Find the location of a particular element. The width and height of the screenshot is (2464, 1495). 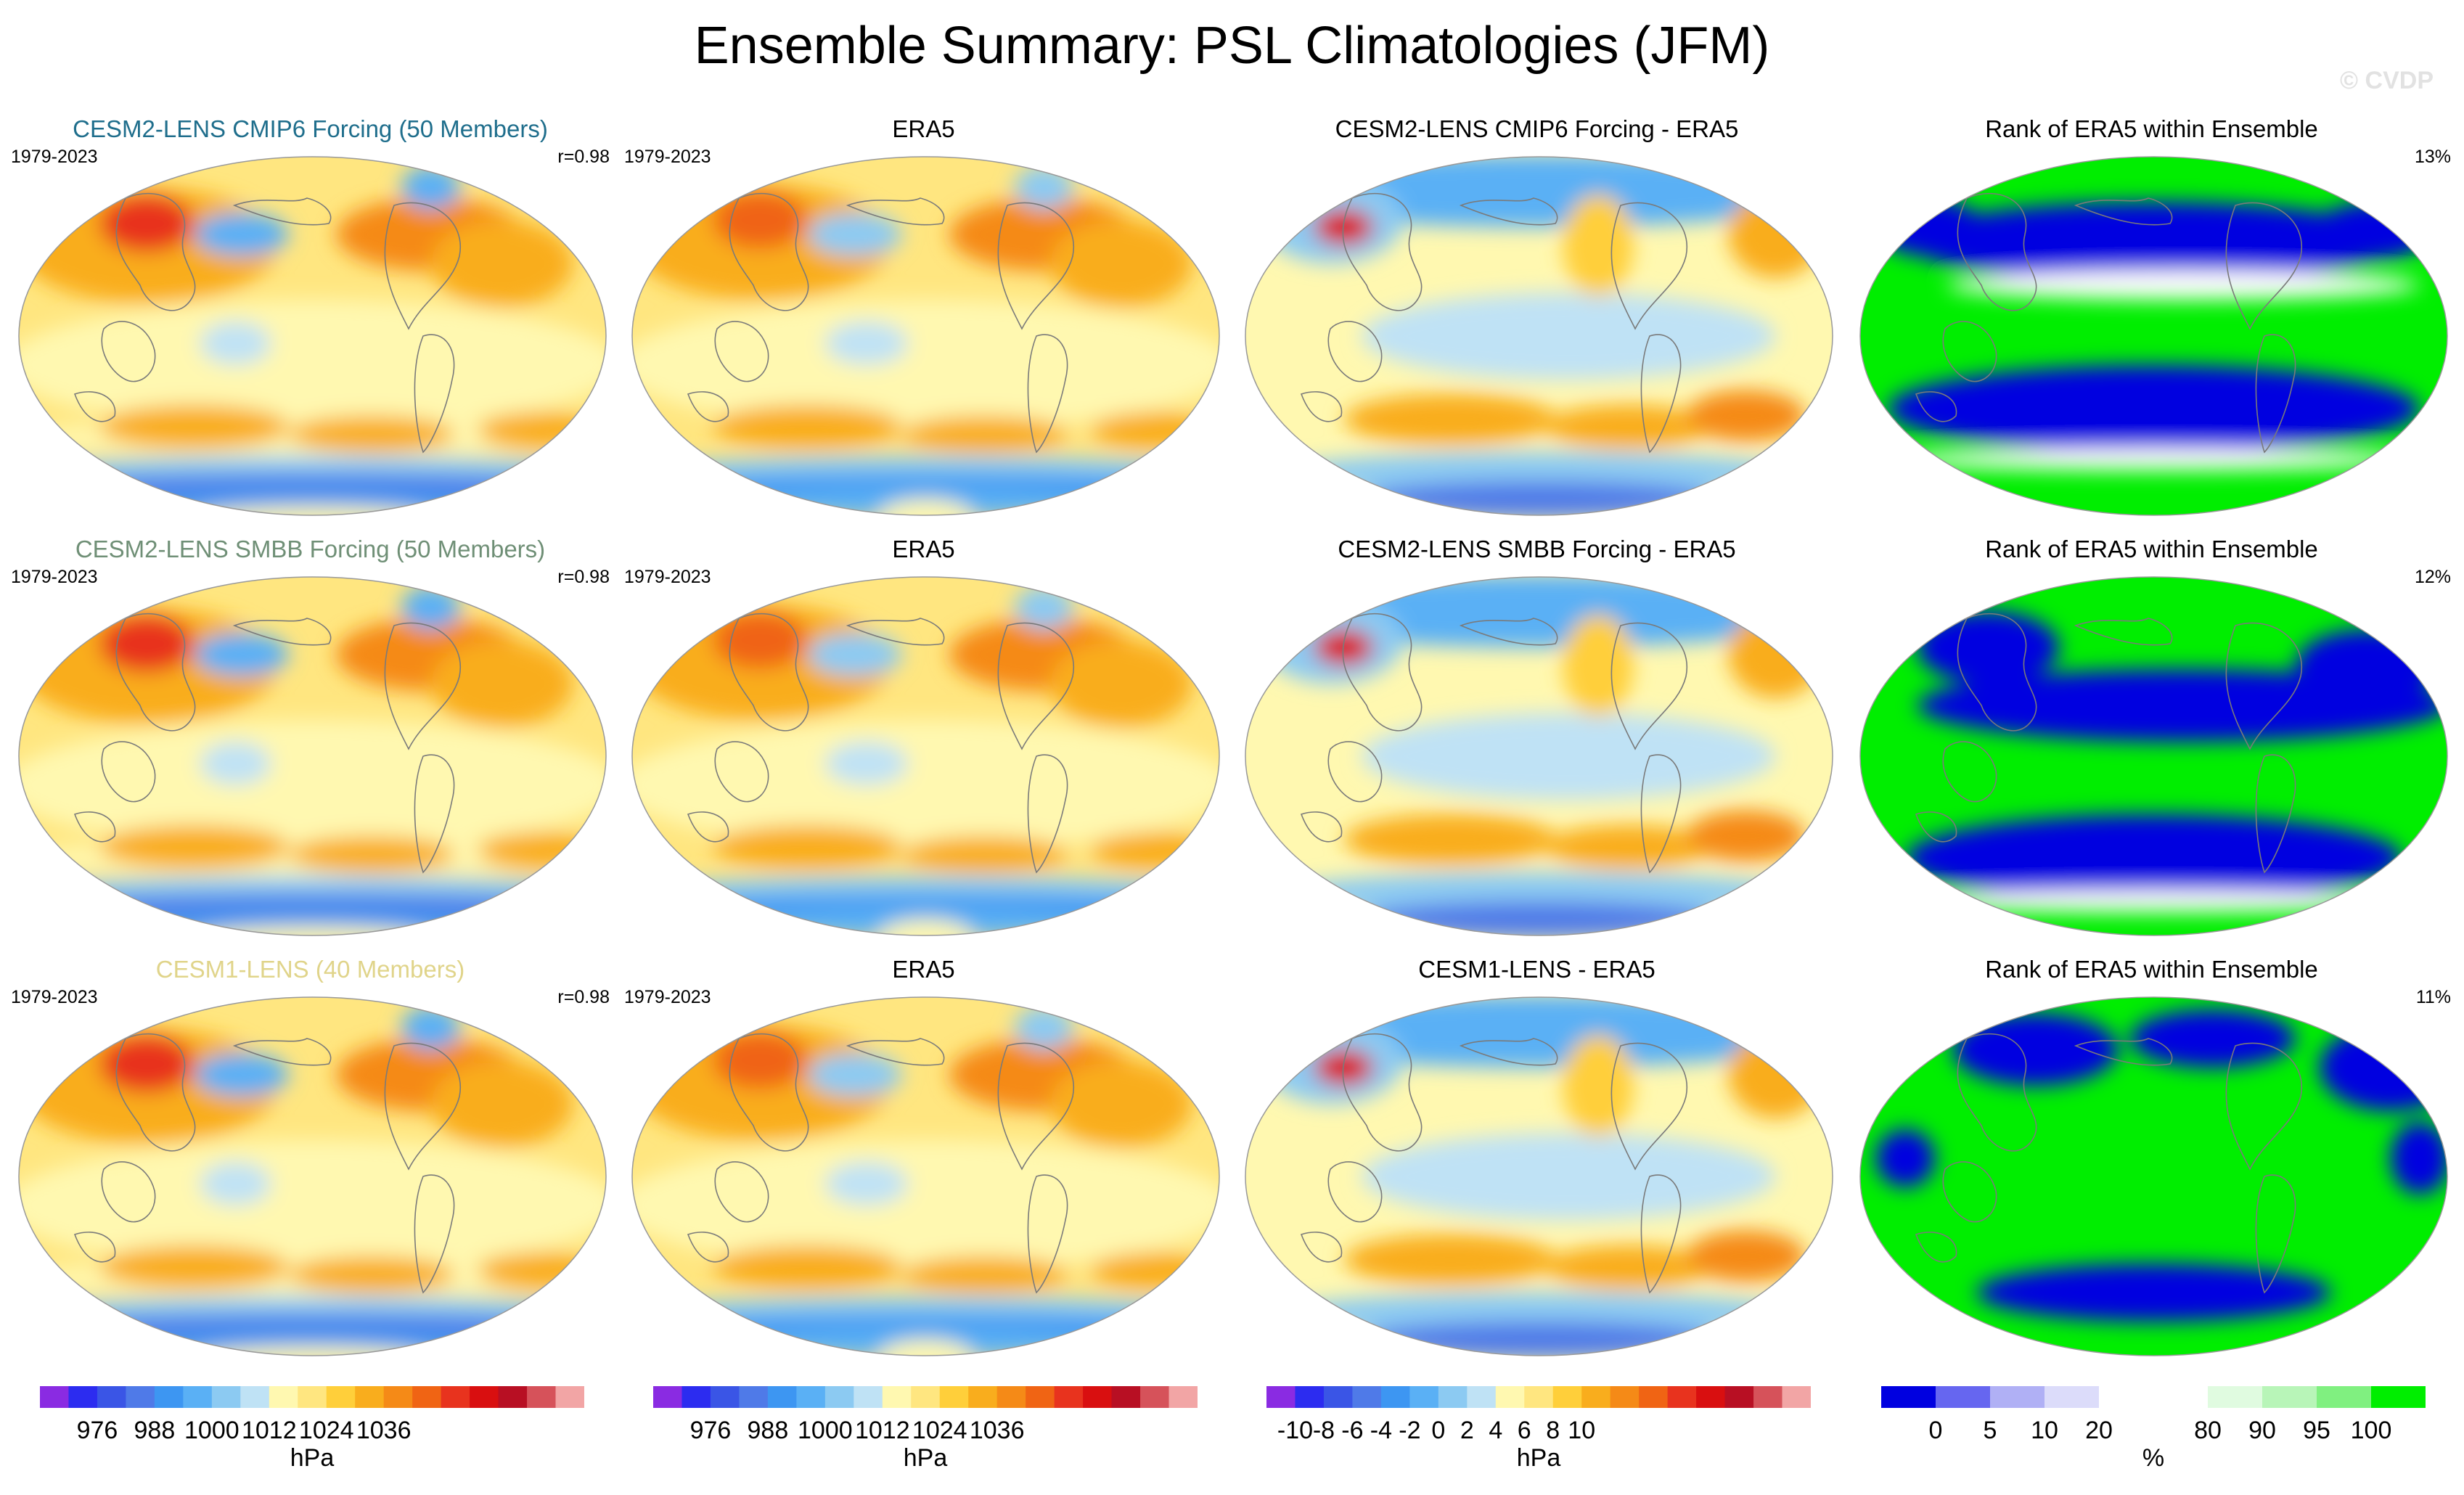

colorbar-tick-label: 5 is located at coordinates (1990, 1430).